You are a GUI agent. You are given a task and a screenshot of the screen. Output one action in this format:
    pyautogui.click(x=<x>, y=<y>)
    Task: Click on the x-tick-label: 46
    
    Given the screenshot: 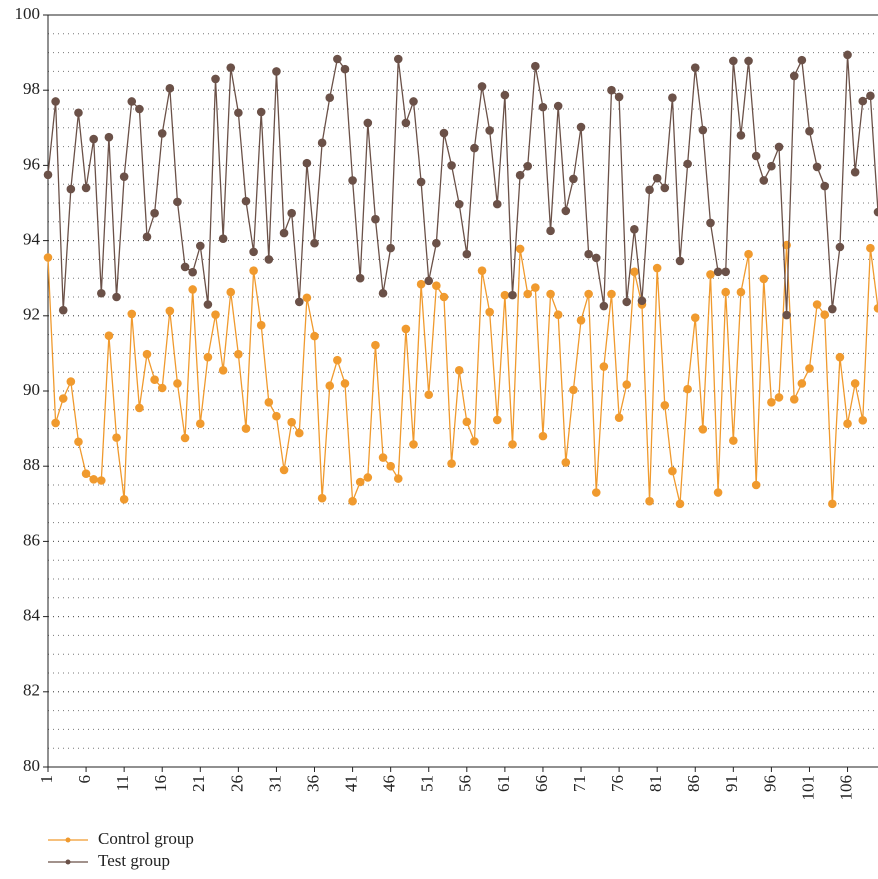 What is the action you would take?
    pyautogui.click(x=389, y=783)
    